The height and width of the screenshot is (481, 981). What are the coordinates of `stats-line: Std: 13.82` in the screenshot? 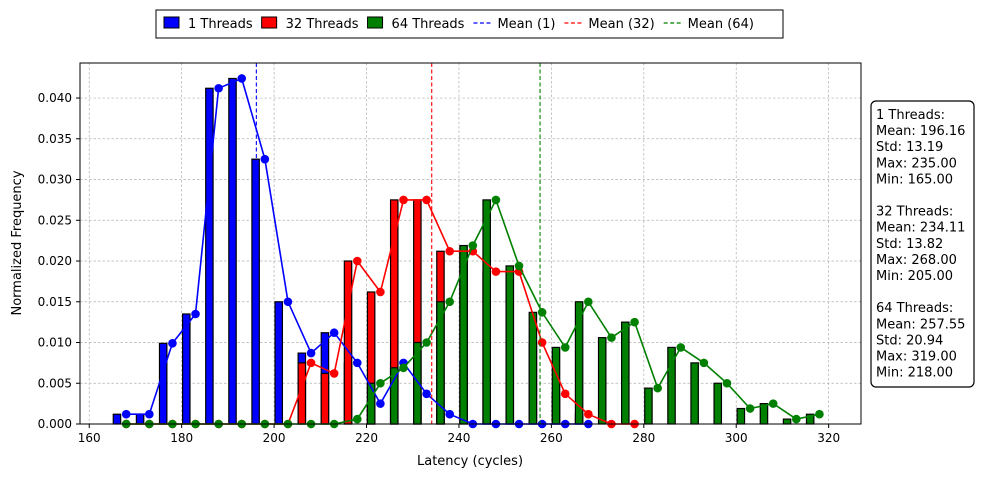 It's located at (909, 244).